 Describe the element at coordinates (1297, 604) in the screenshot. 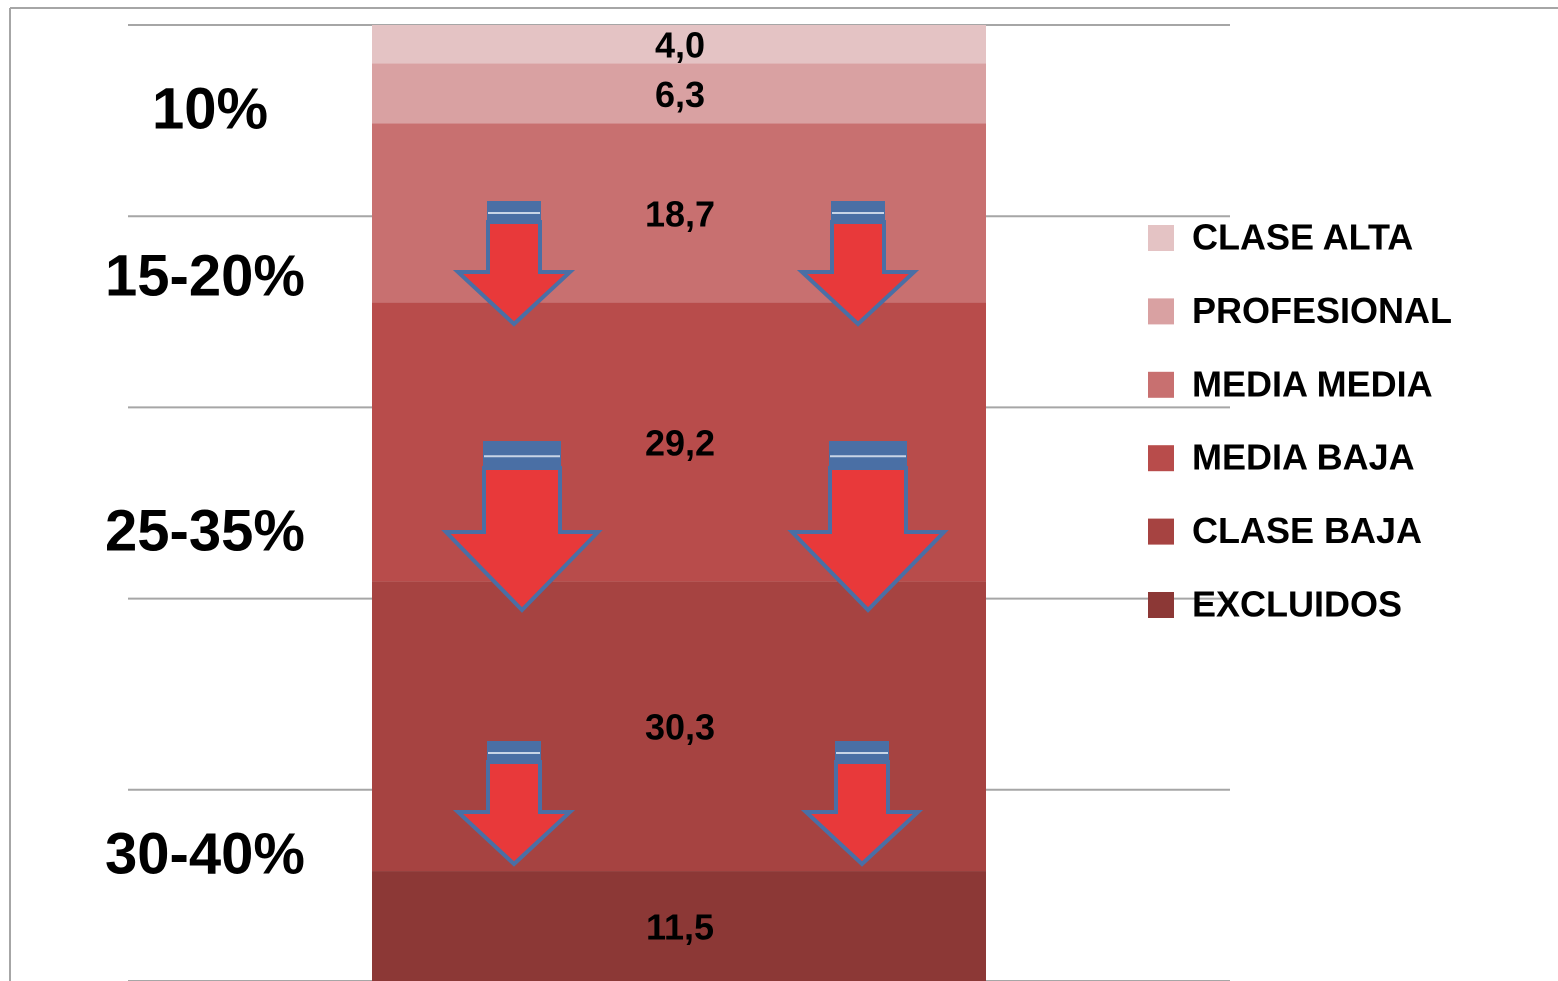

I see `legend-label: EXCLUIDOS` at that location.